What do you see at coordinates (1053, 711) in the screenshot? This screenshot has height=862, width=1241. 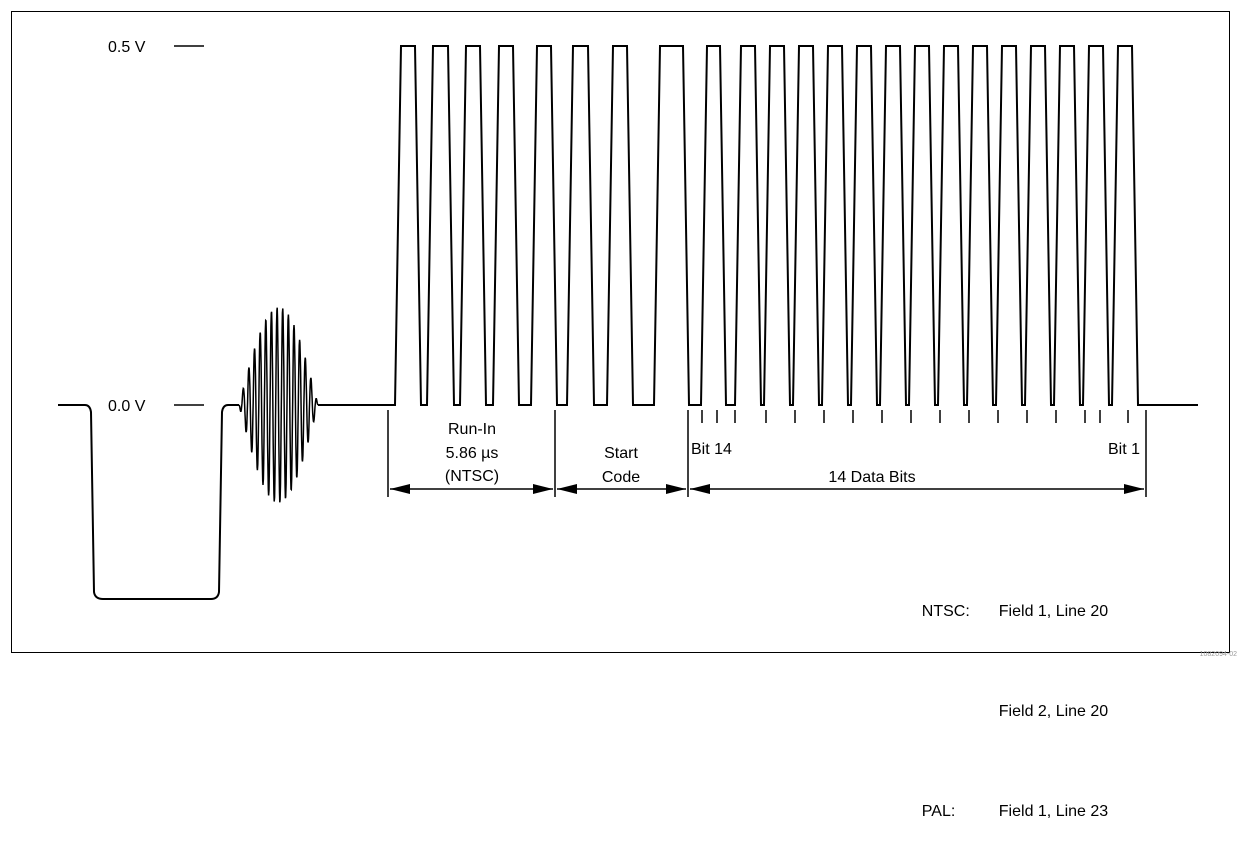 I see `legend-field-line: Field 2, Line 20` at bounding box center [1053, 711].